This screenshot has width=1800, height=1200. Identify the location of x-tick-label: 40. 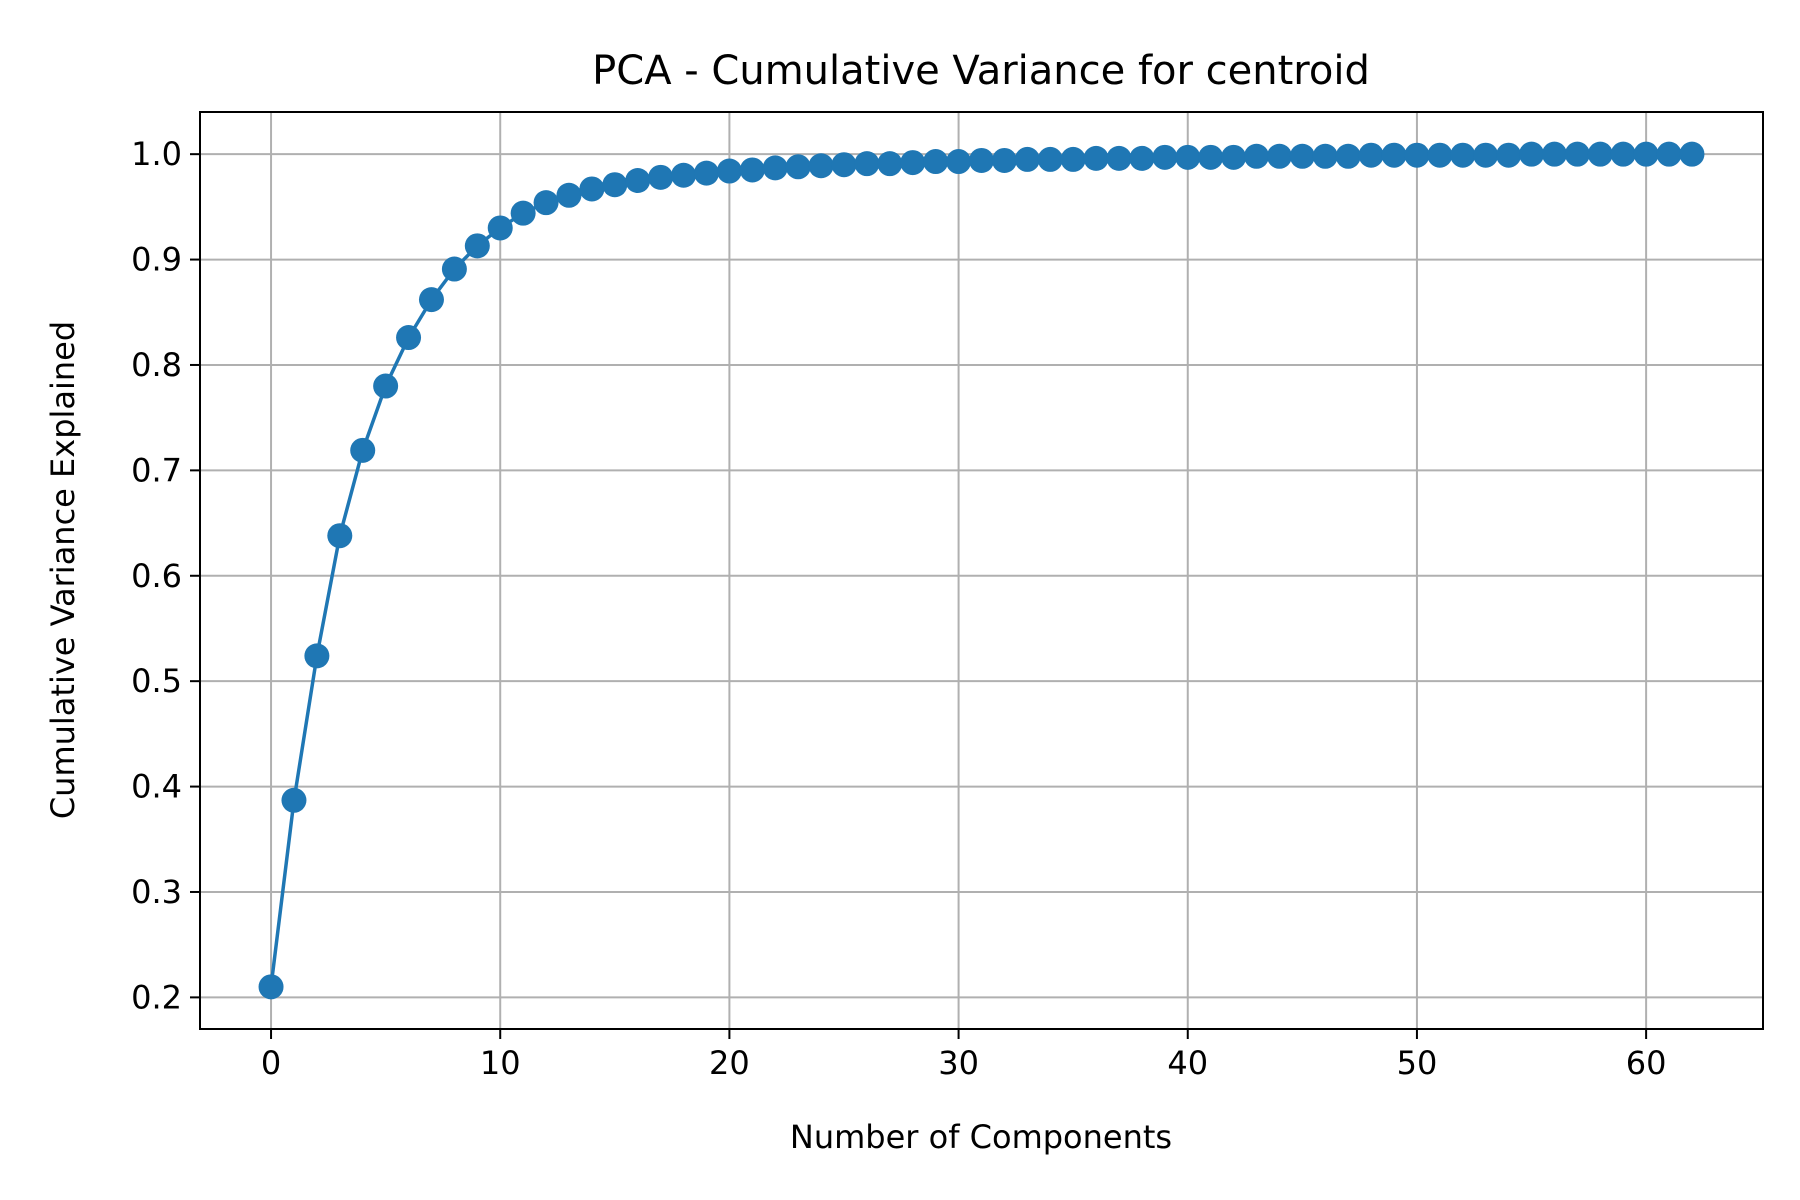
(1187, 1063).